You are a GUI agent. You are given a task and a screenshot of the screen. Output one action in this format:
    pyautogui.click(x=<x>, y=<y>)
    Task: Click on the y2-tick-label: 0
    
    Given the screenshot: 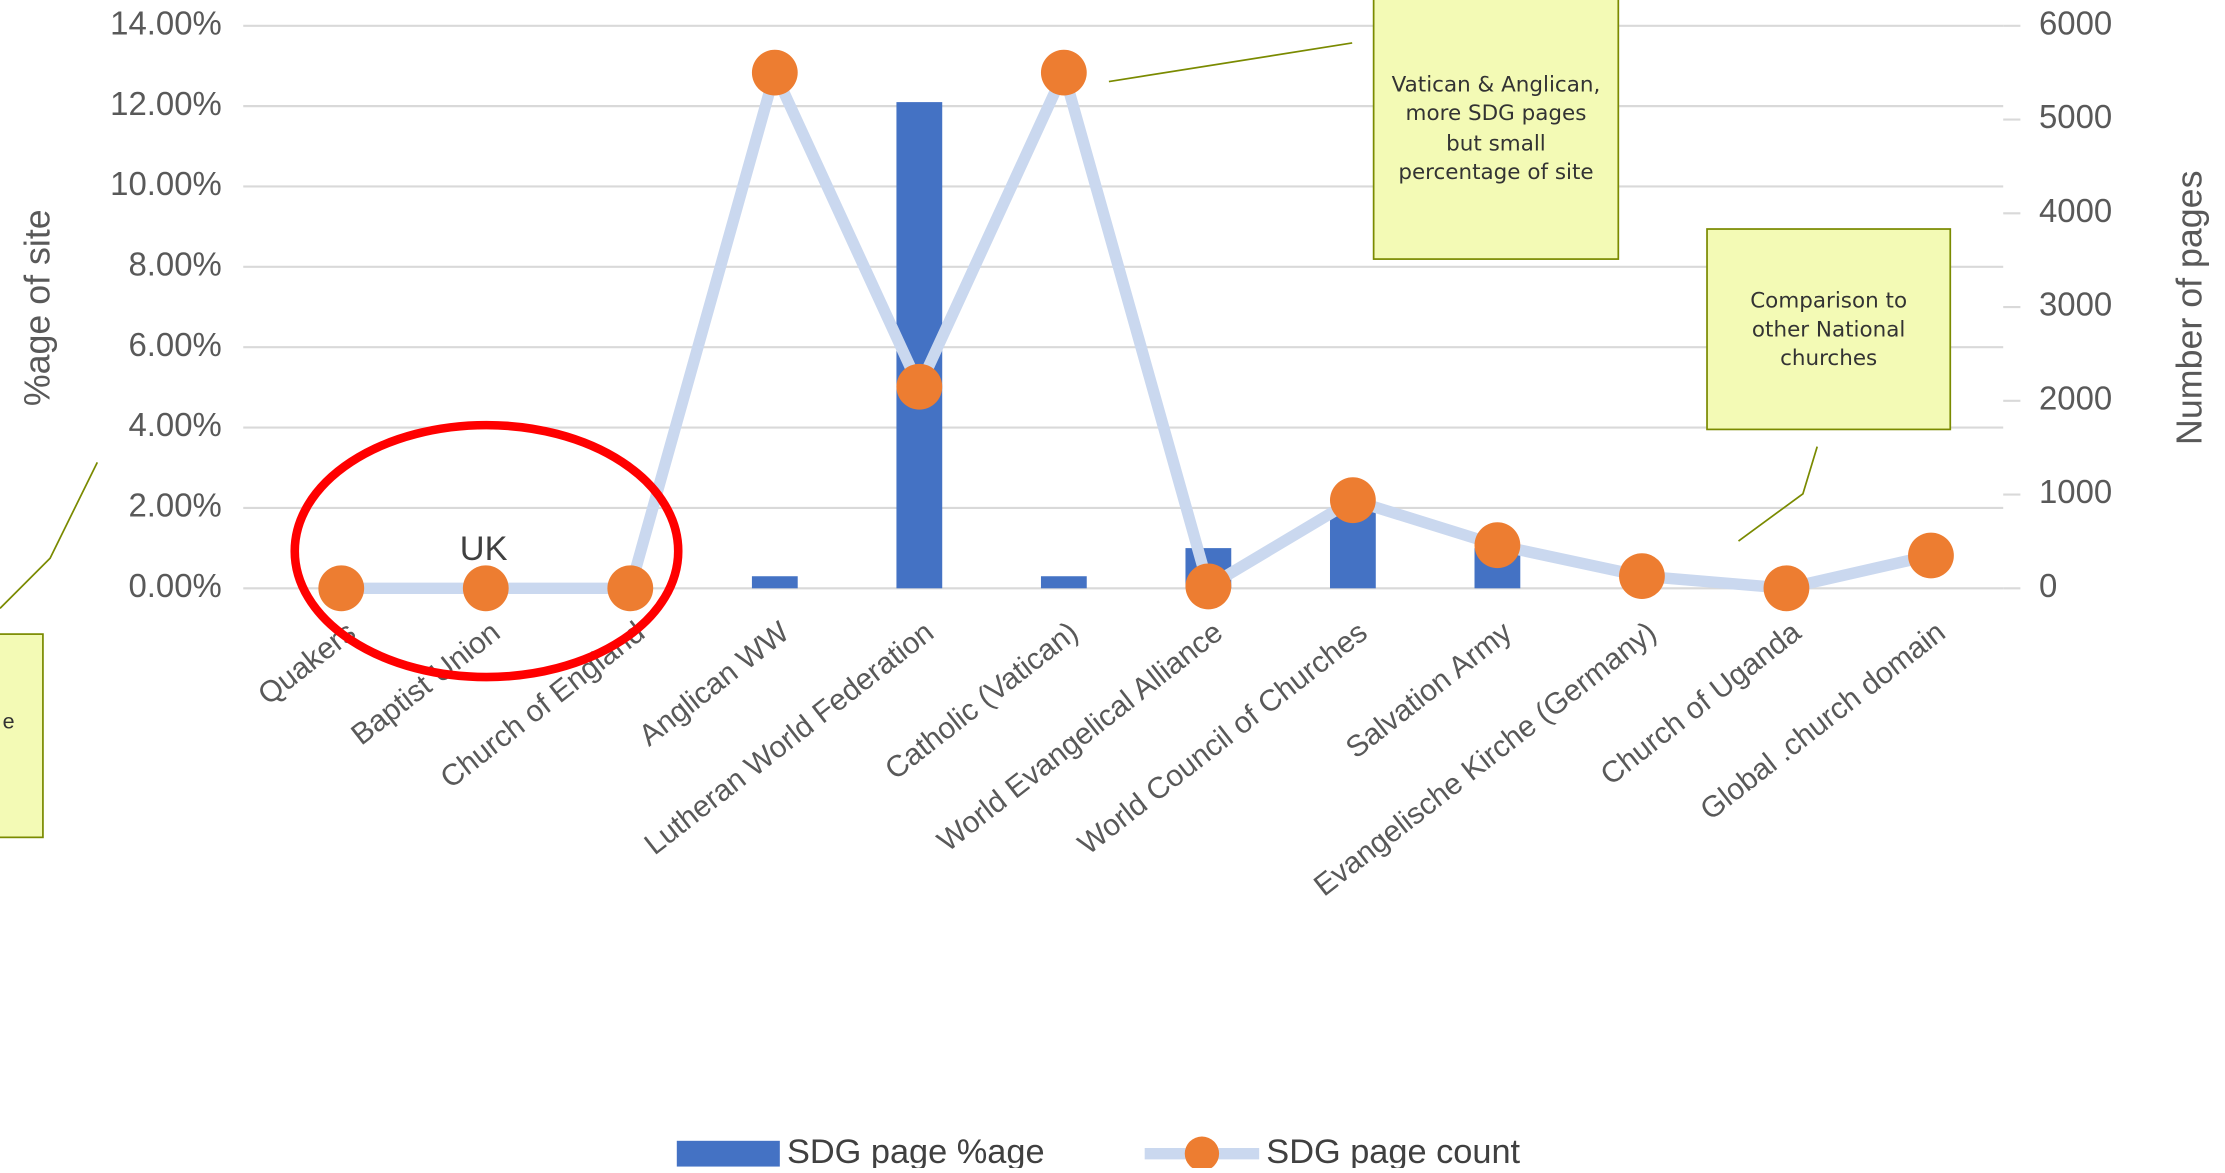 What is the action you would take?
    pyautogui.click(x=2048, y=585)
    